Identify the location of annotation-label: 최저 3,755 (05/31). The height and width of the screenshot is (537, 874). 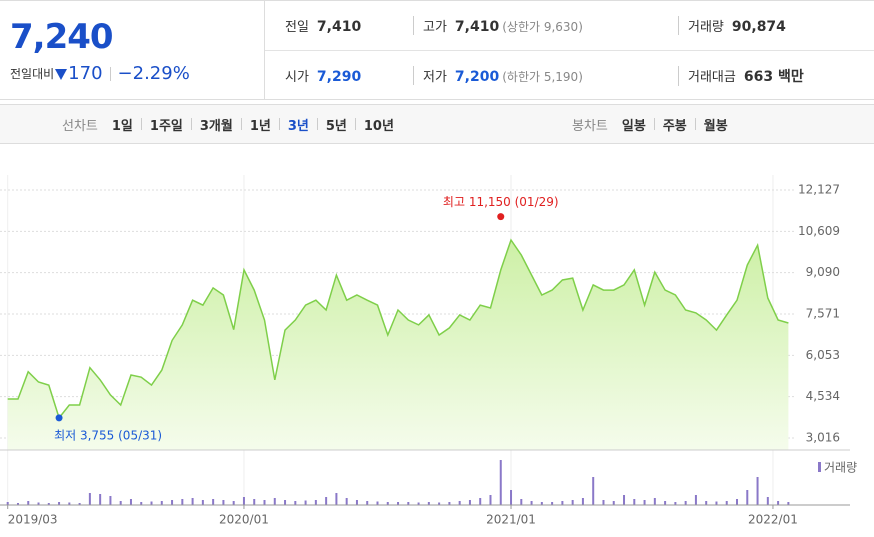
(108, 435).